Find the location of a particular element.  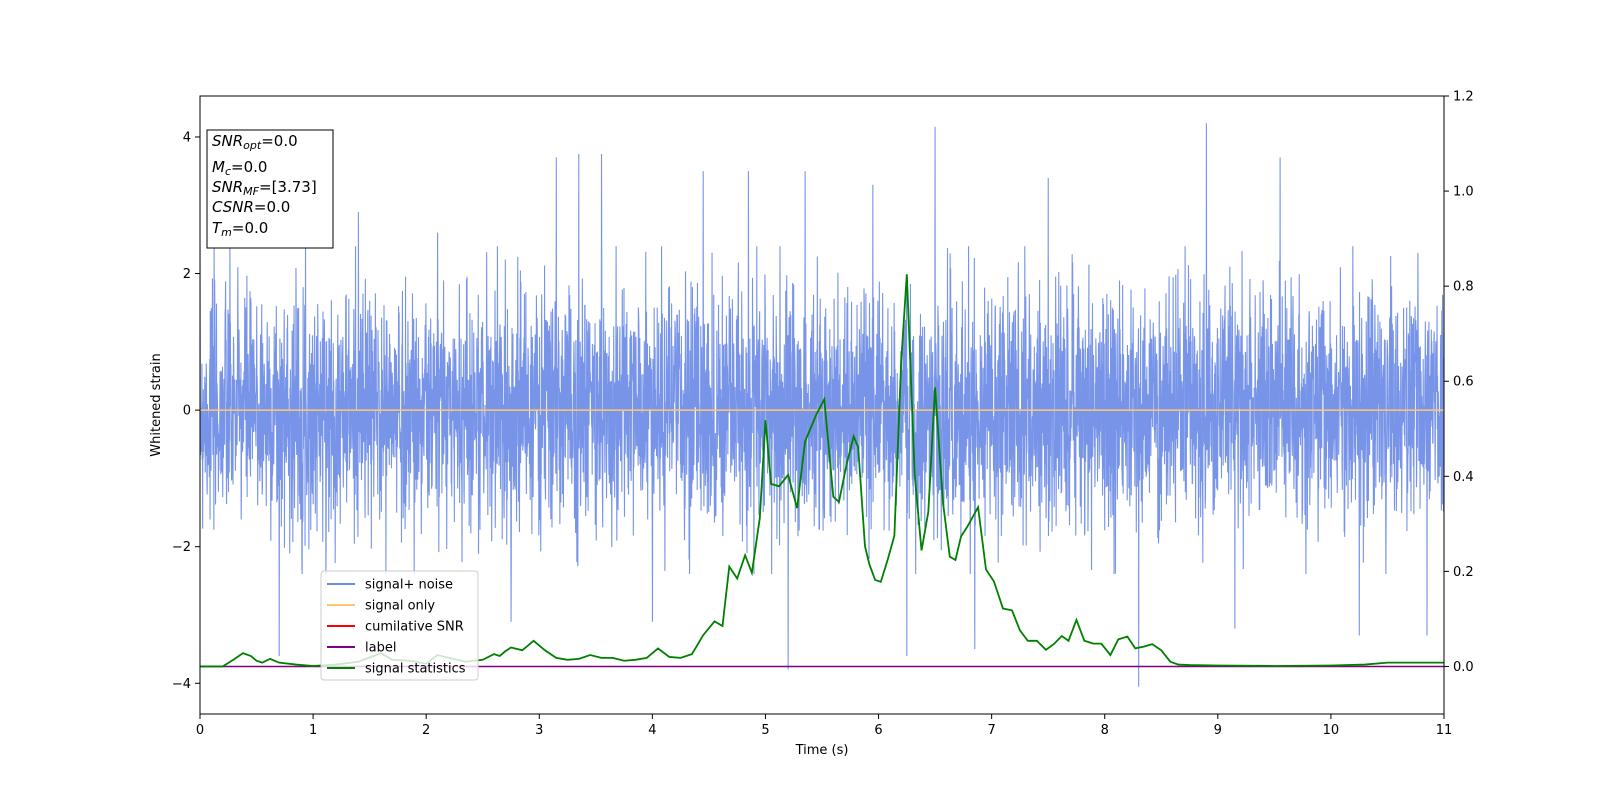

y-axis-label: Whitened strain is located at coordinates (156, 404).